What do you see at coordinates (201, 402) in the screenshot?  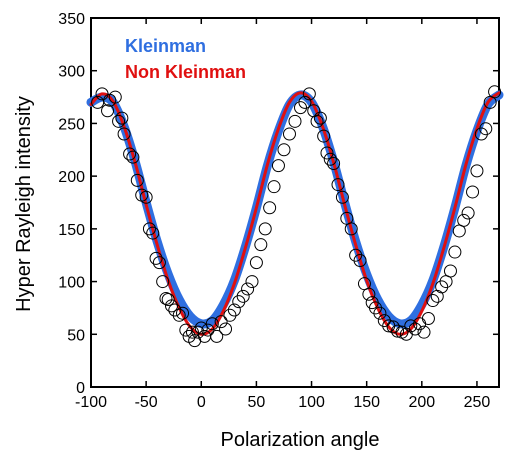 I see `x-tick-label: 0` at bounding box center [201, 402].